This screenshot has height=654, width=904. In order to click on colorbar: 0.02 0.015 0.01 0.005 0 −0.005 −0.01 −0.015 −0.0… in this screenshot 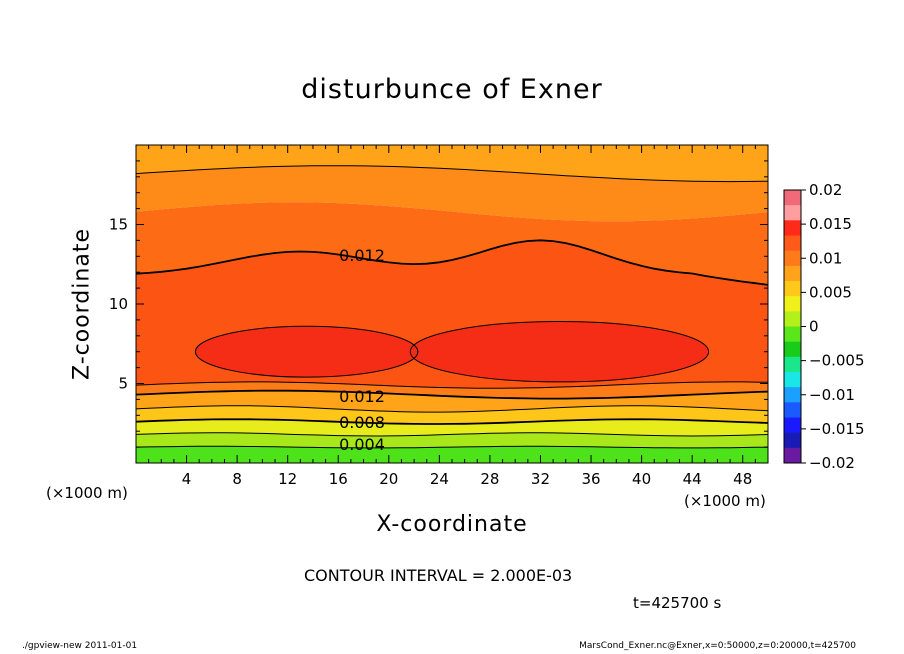, I will do `click(824, 326)`.